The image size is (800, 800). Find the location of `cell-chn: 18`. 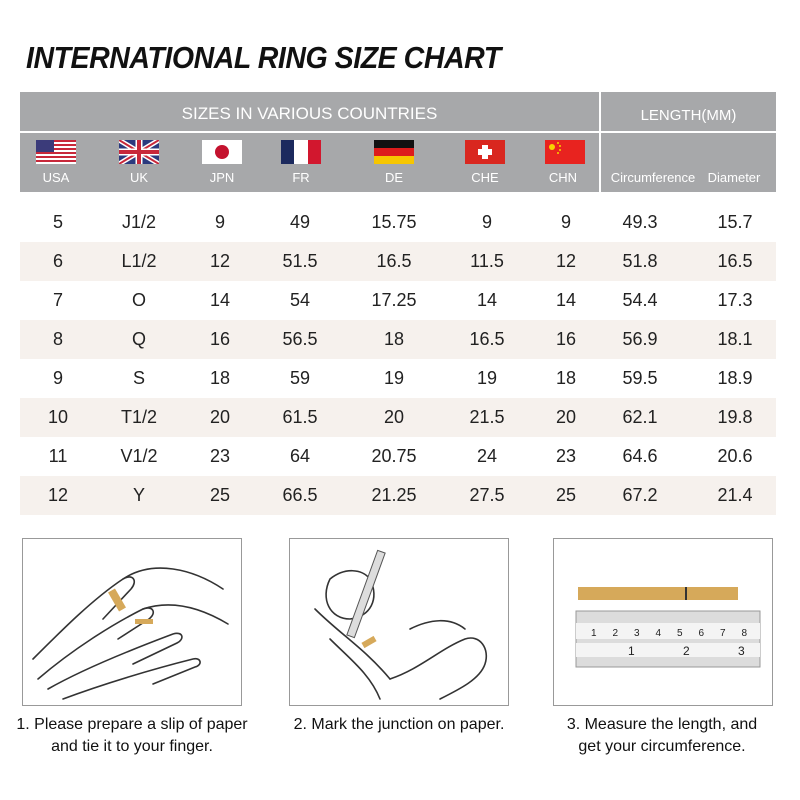

cell-chn: 18 is located at coordinates (566, 378).